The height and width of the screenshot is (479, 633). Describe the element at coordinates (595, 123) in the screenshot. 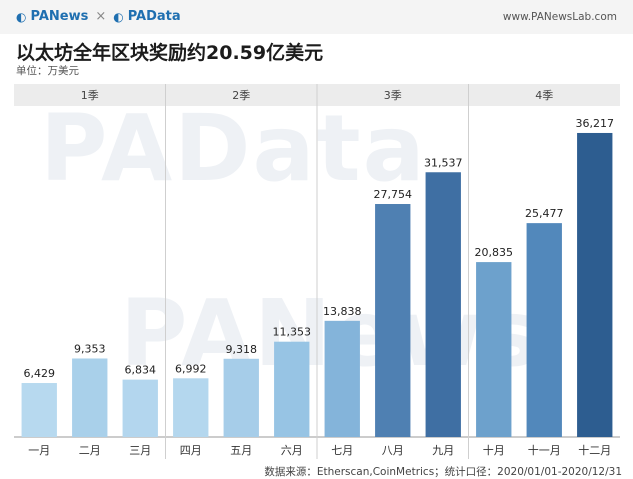

I see `bar-value-label: 36,217` at that location.